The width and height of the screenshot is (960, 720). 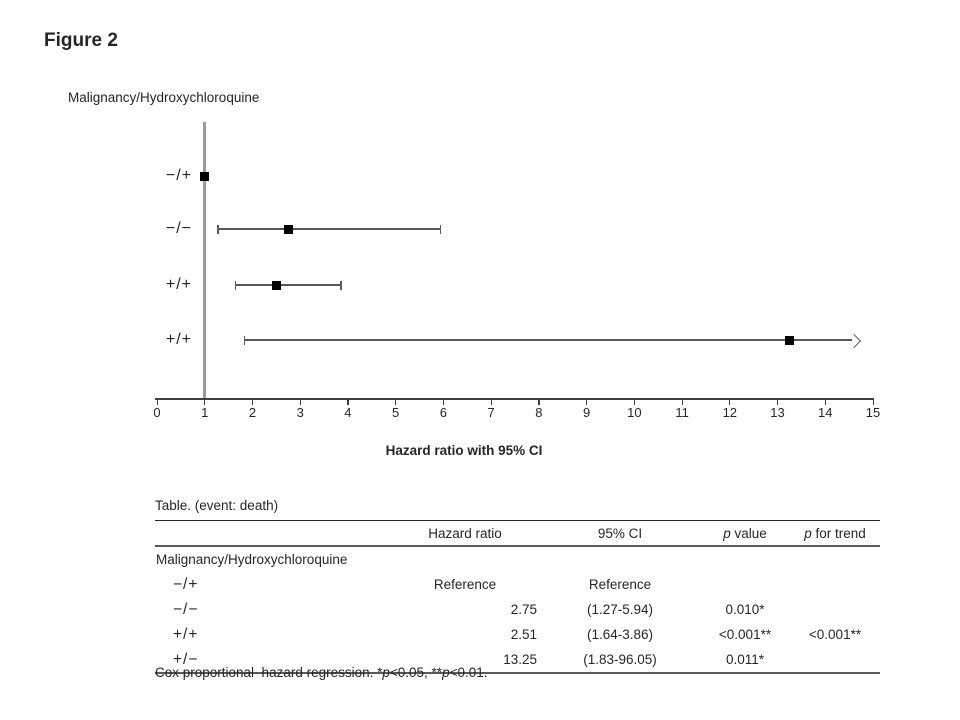 What do you see at coordinates (745, 584) in the screenshot?
I see `p-value-cell` at bounding box center [745, 584].